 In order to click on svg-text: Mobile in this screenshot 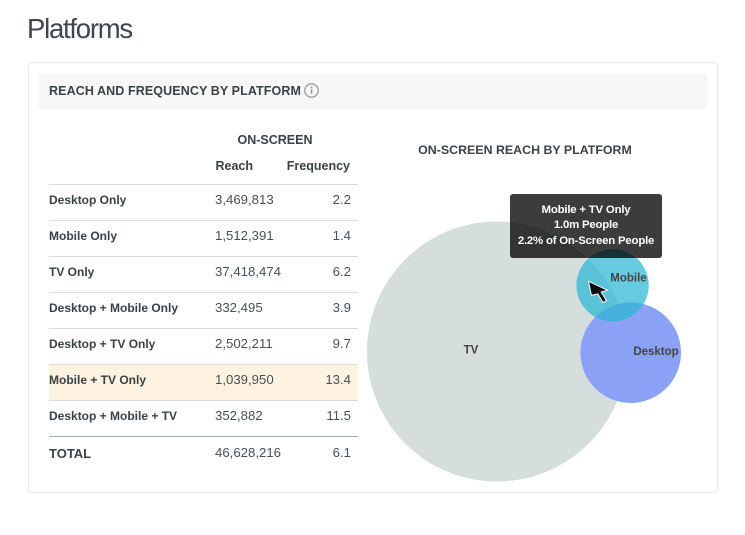, I will do `click(628, 279)`.